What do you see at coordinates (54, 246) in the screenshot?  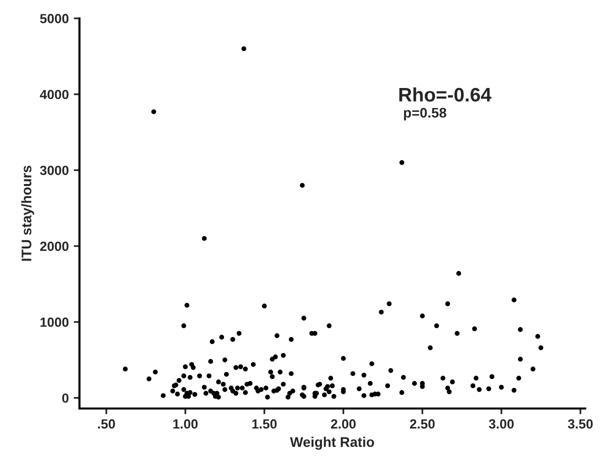 I see `y-tick-label: 2000` at bounding box center [54, 246].